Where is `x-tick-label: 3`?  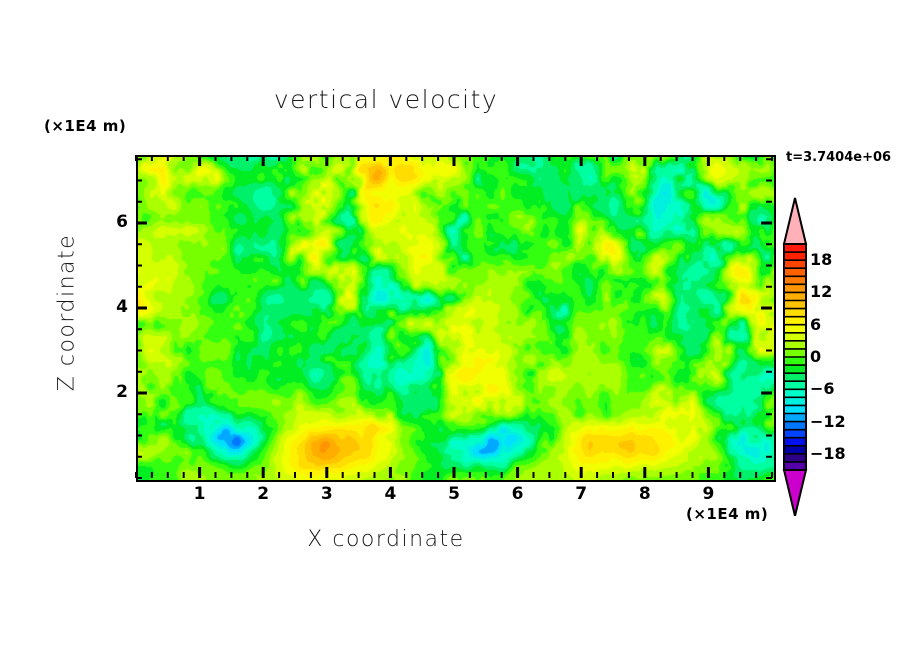
x-tick-label: 3 is located at coordinates (326, 494).